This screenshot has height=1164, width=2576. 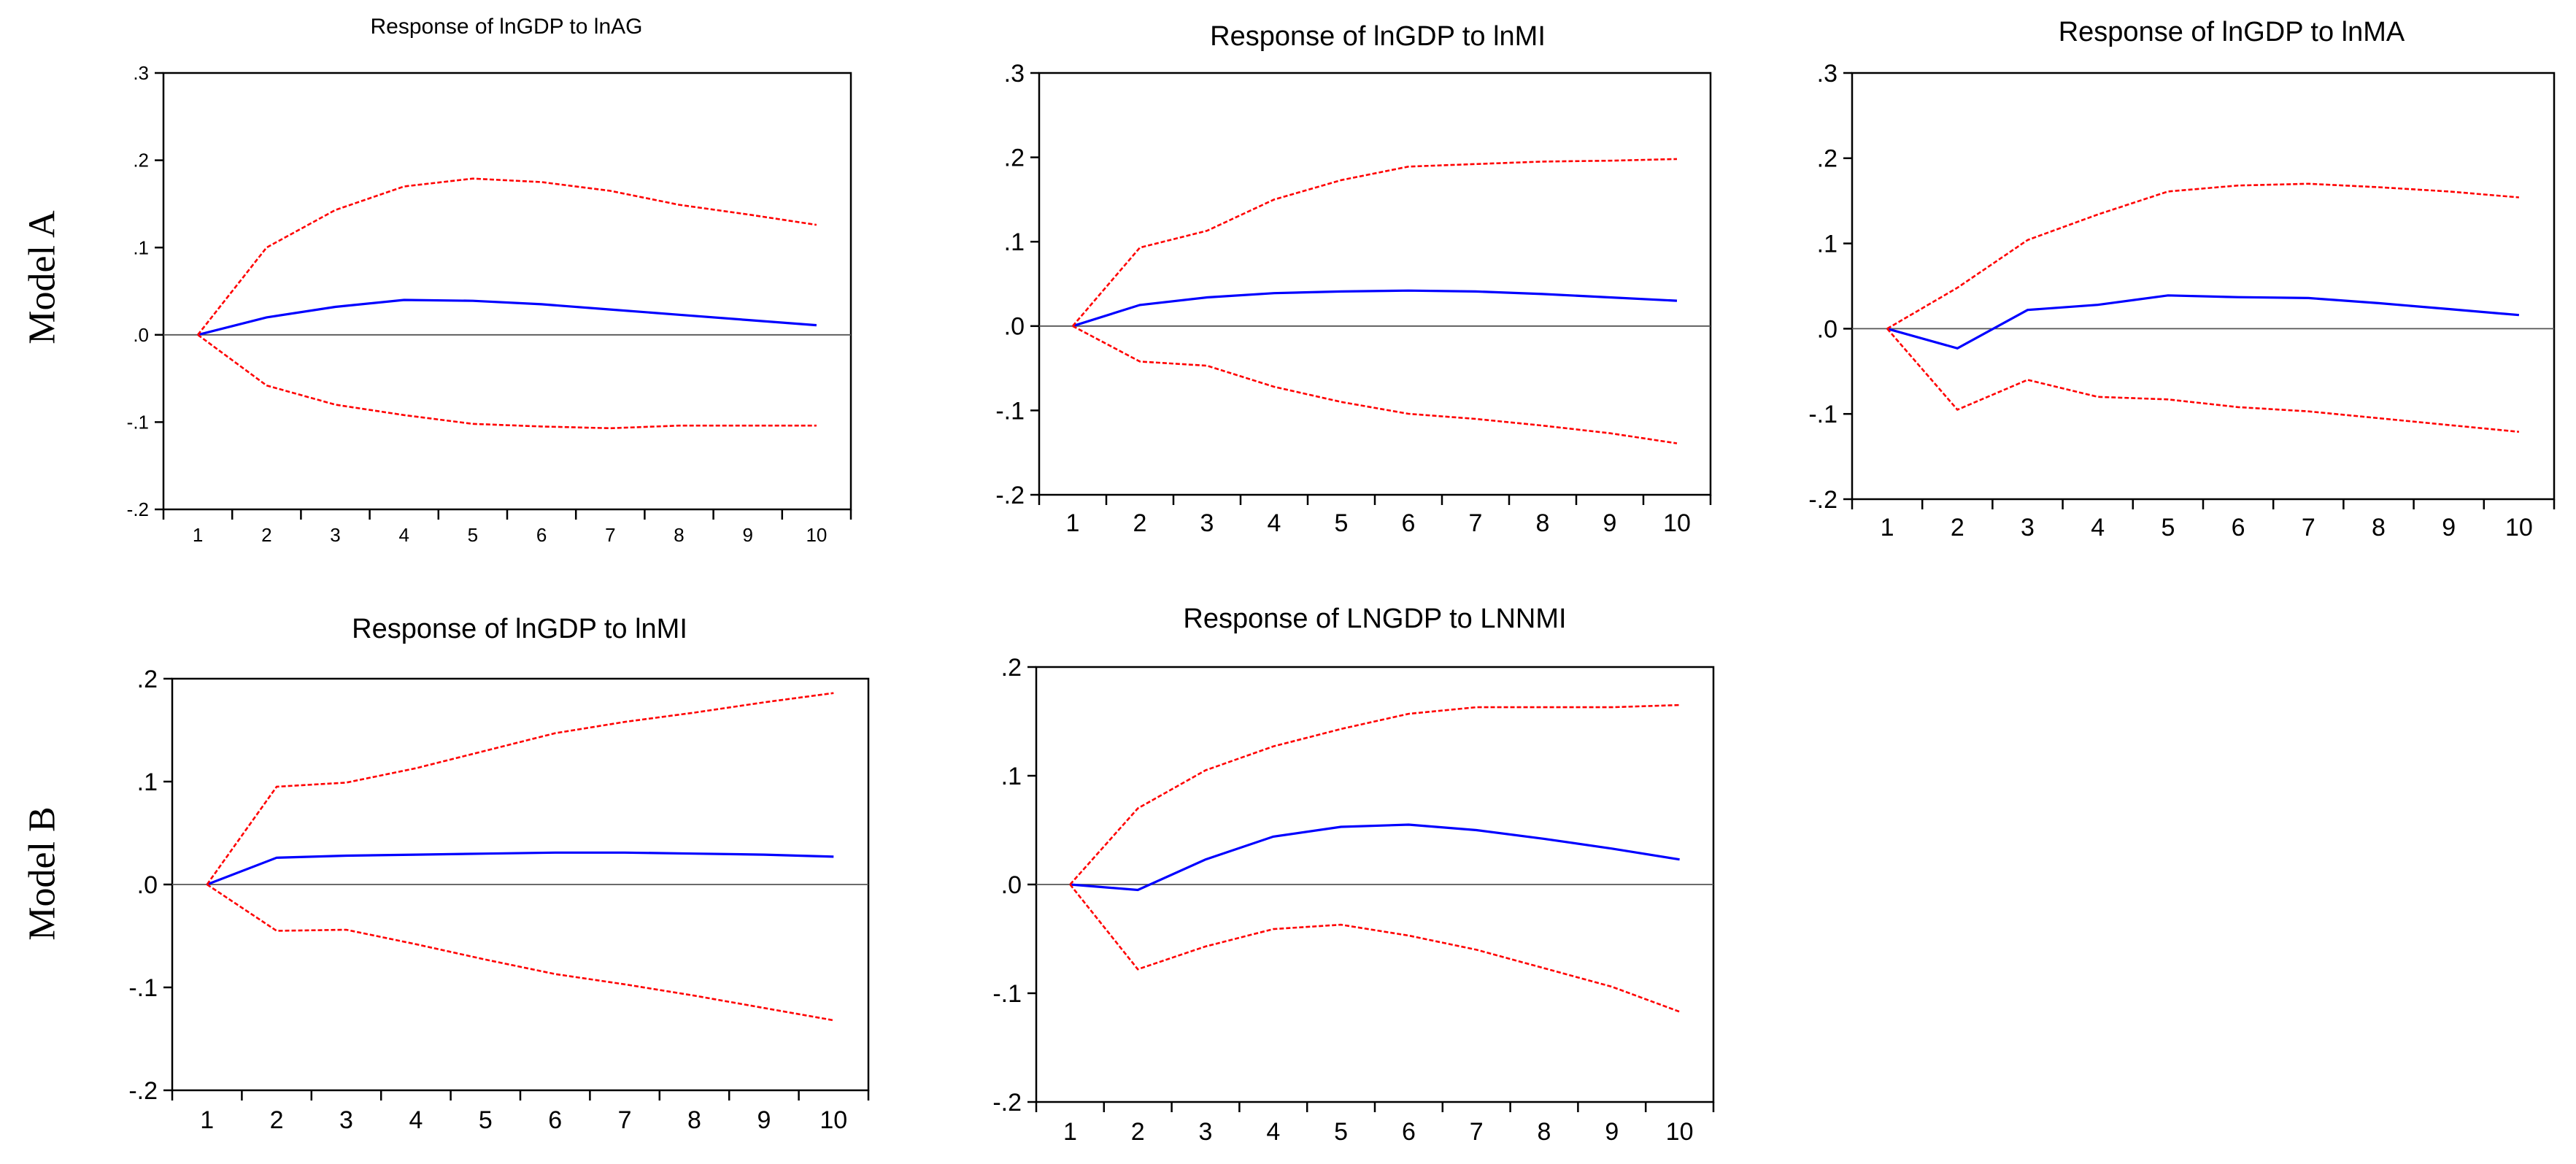 I want to click on chart-title: Response of LNGDP to LNNMI, so click(x=1374, y=619).